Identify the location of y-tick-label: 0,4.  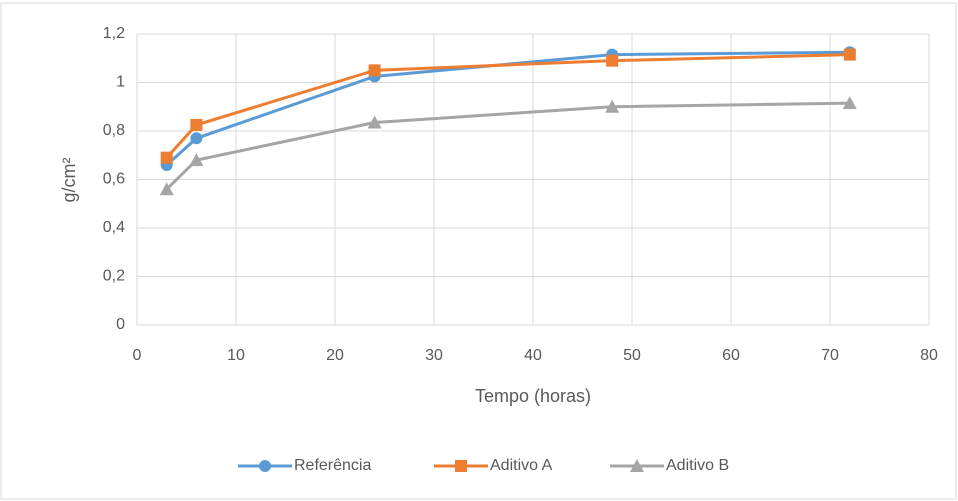
(114, 227).